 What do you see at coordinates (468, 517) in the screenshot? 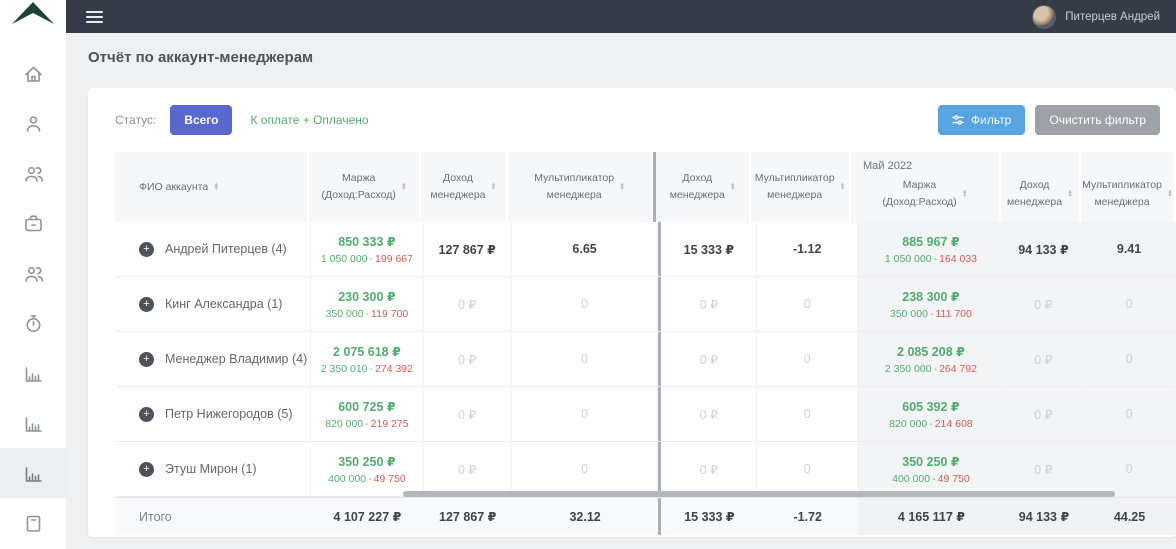
I see `footer-income: 127 867 ₽` at bounding box center [468, 517].